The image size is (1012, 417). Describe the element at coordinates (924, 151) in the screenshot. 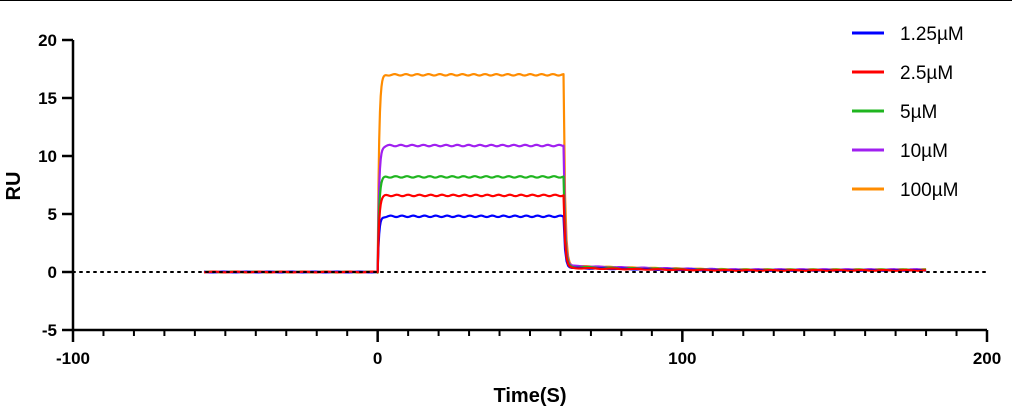

I see `legend-label-10M: 10µM` at that location.